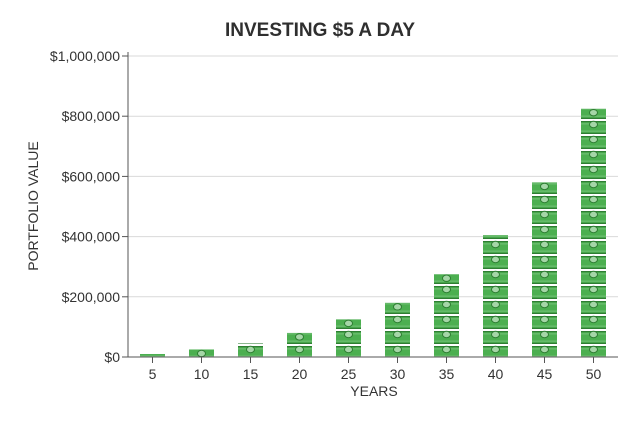 The height and width of the screenshot is (426, 640). What do you see at coordinates (91, 297) in the screenshot?
I see `y-tick-label: $200,000` at bounding box center [91, 297].